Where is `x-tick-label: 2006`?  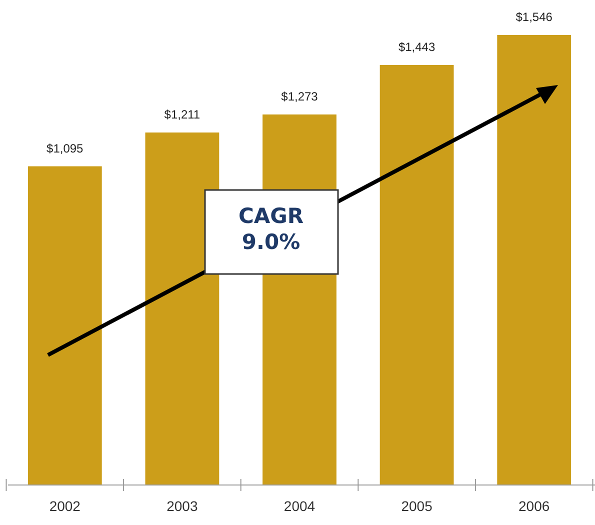
x-tick-label: 2006 is located at coordinates (534, 506).